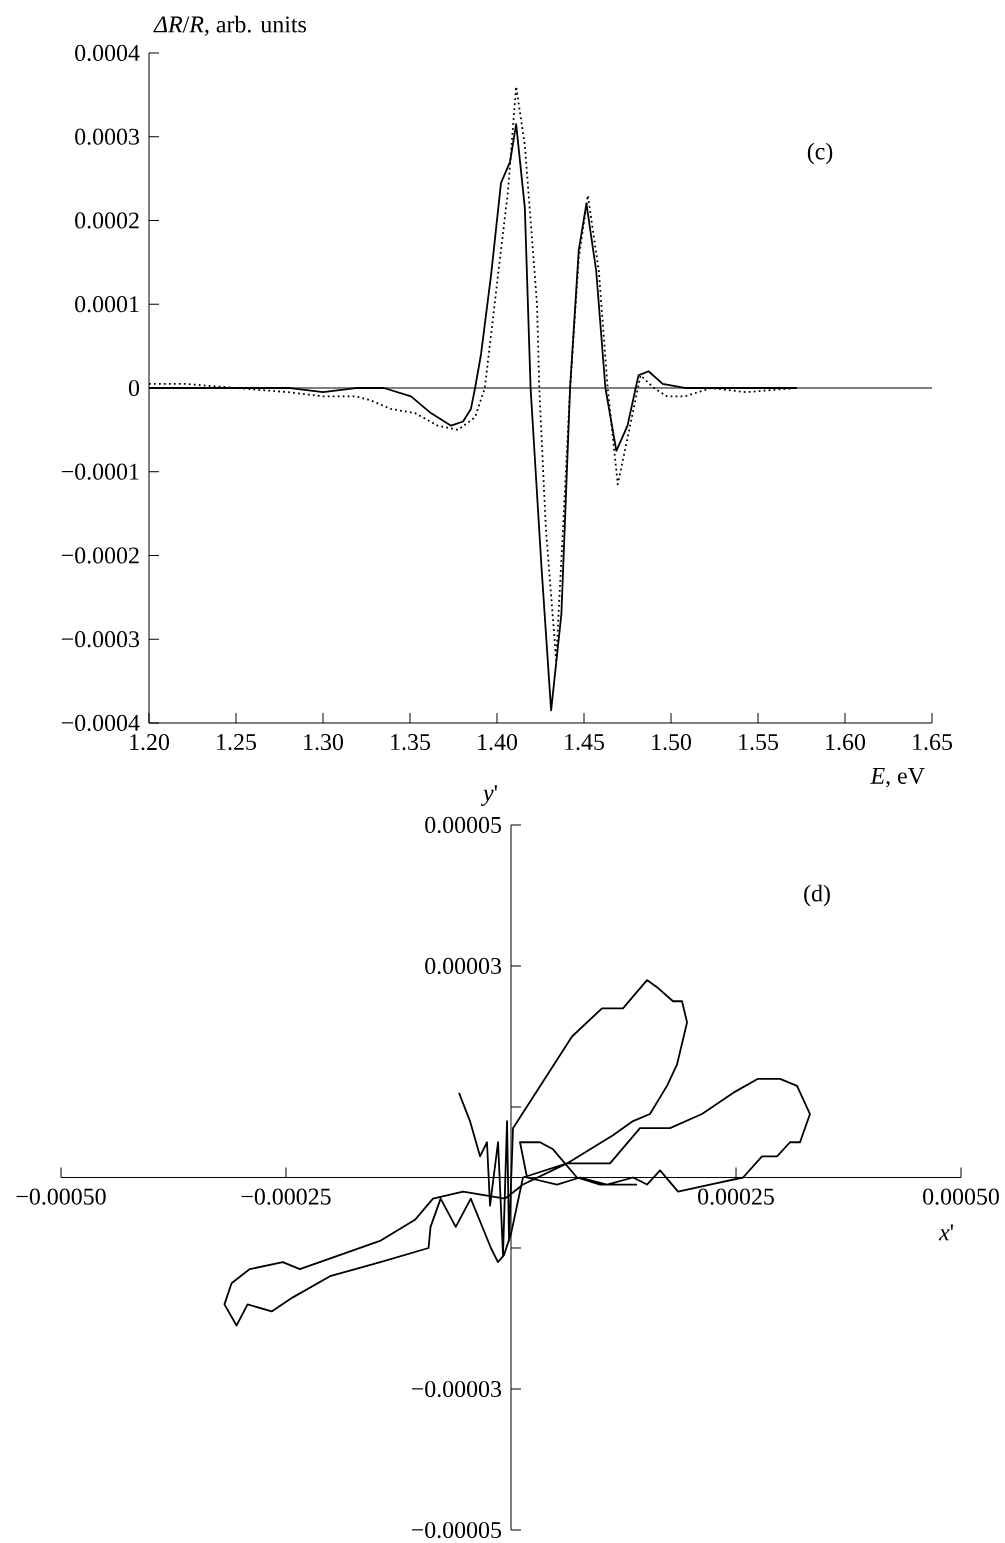 The height and width of the screenshot is (1543, 1005). I want to click on annotation: (d), so click(817, 895).